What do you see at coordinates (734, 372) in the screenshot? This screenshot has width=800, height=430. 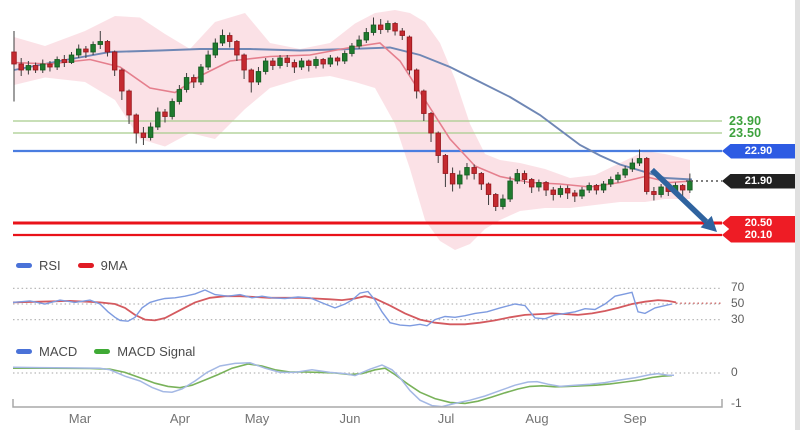 I see `macd-tick-zero: 0` at bounding box center [734, 372].